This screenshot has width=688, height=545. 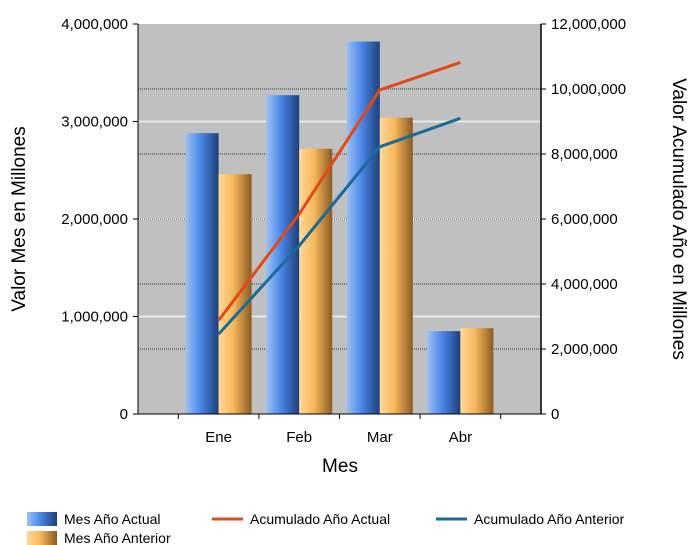 I want to click on legend-label-acumulado-ano-anterior: Acumulado Año Anterior, so click(x=549, y=519).